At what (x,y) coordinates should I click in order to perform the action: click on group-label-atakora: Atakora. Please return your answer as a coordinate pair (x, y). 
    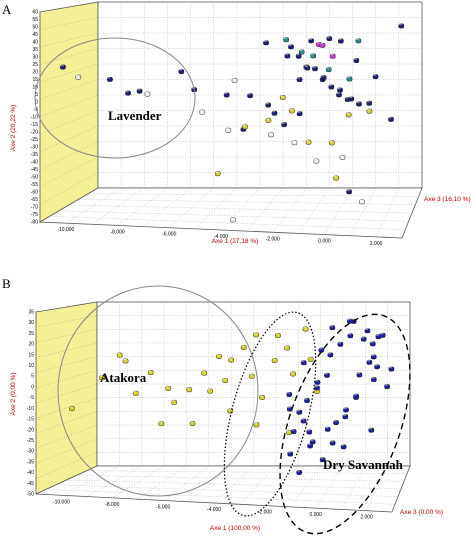
    Looking at the image, I should click on (123, 377).